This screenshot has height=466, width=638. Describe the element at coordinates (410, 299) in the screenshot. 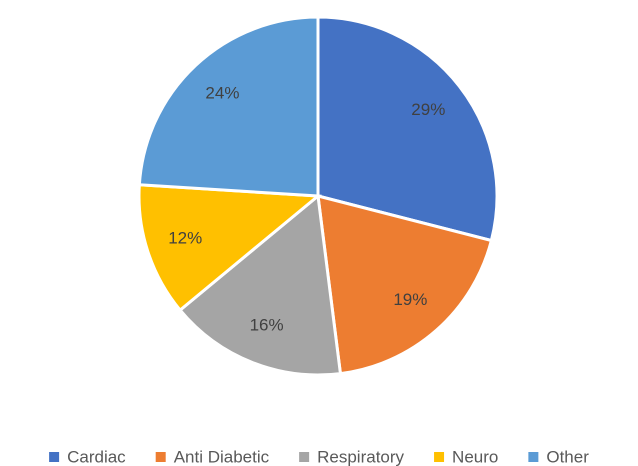

I see `data-label: 19%` at that location.